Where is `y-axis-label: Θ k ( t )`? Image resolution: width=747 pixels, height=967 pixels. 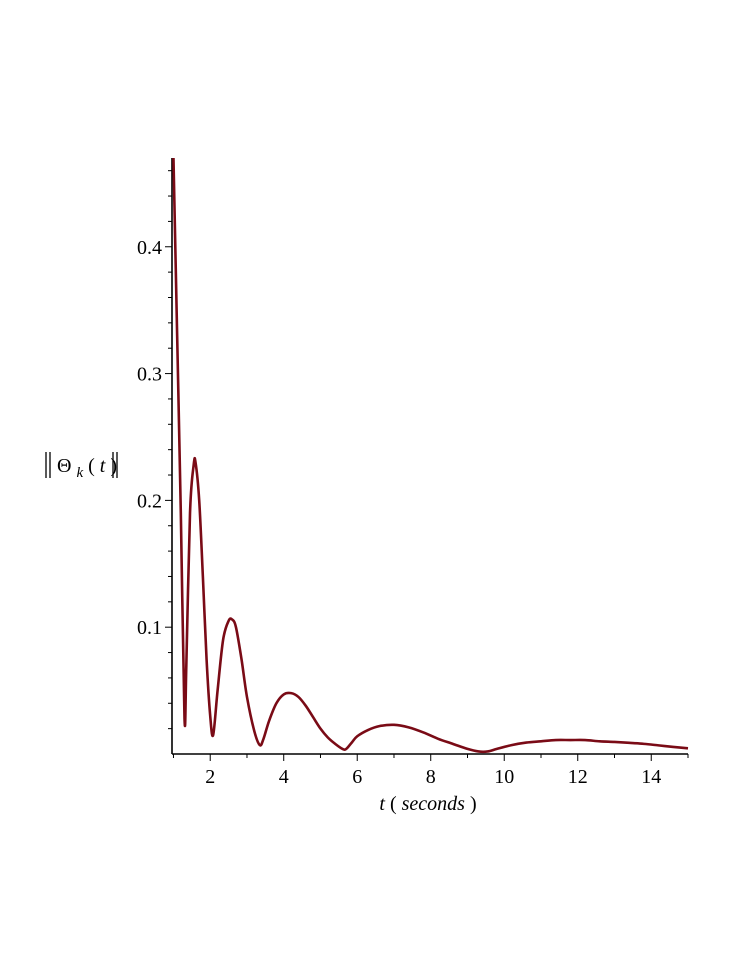 y-axis-label: Θ k ( t ) is located at coordinates (81, 467).